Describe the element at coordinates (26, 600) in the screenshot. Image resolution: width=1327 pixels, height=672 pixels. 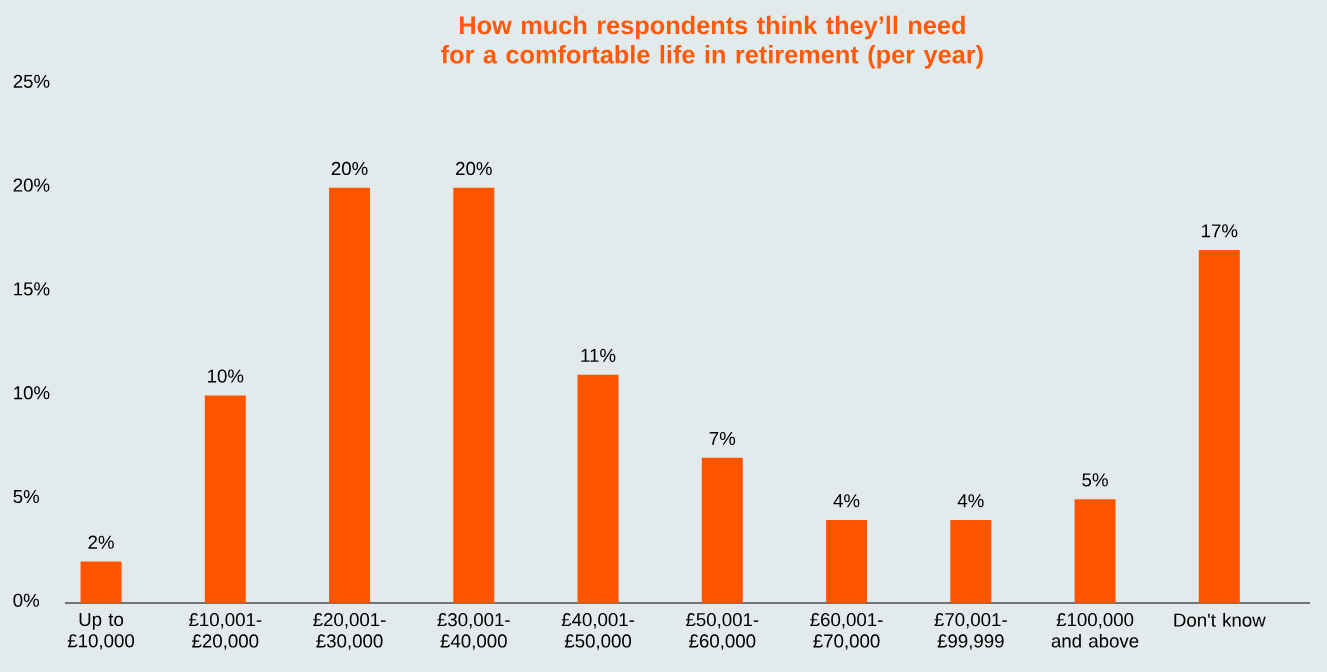
I see `y-tick-label: 0%` at that location.